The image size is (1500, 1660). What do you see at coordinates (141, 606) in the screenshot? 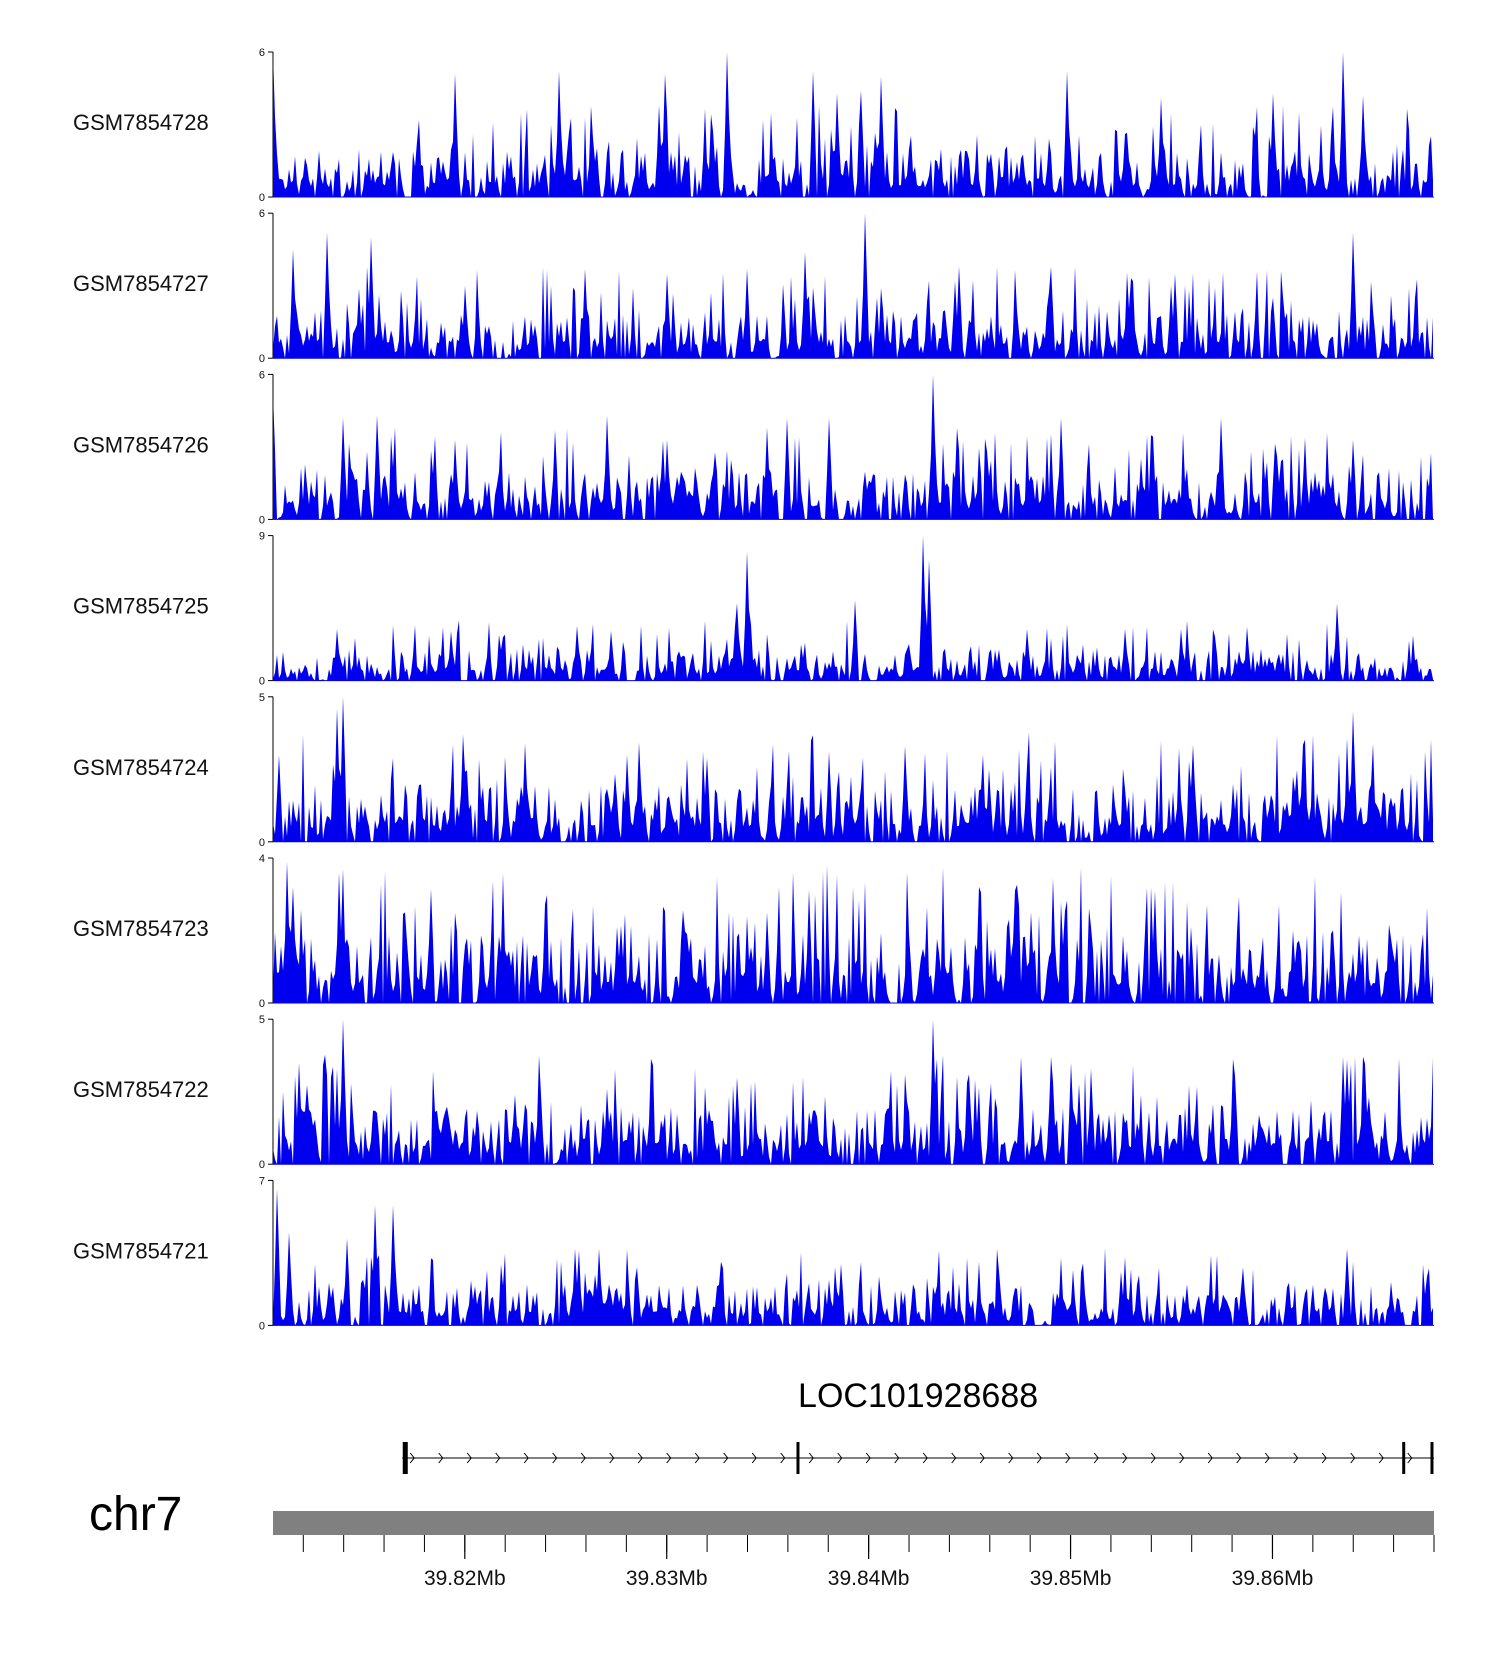
I see `track-label: GSM7854725` at bounding box center [141, 606].